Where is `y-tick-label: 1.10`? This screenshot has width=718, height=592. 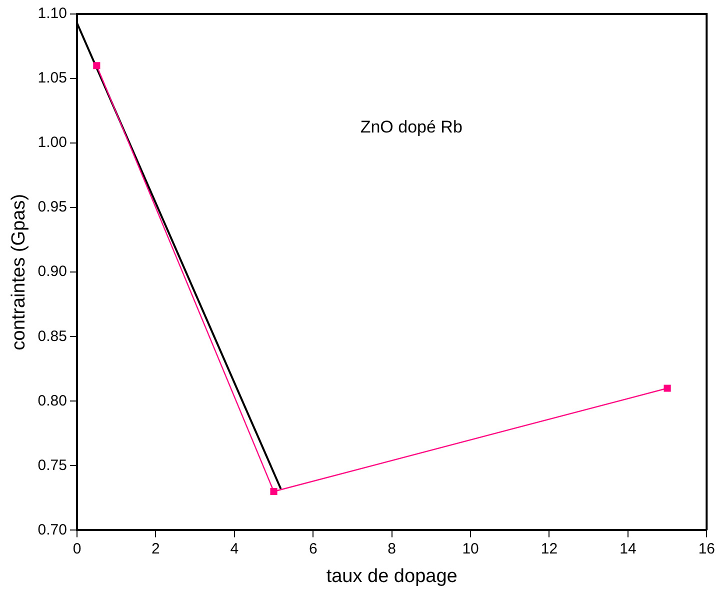
y-tick-label: 1.10 is located at coordinates (52, 13).